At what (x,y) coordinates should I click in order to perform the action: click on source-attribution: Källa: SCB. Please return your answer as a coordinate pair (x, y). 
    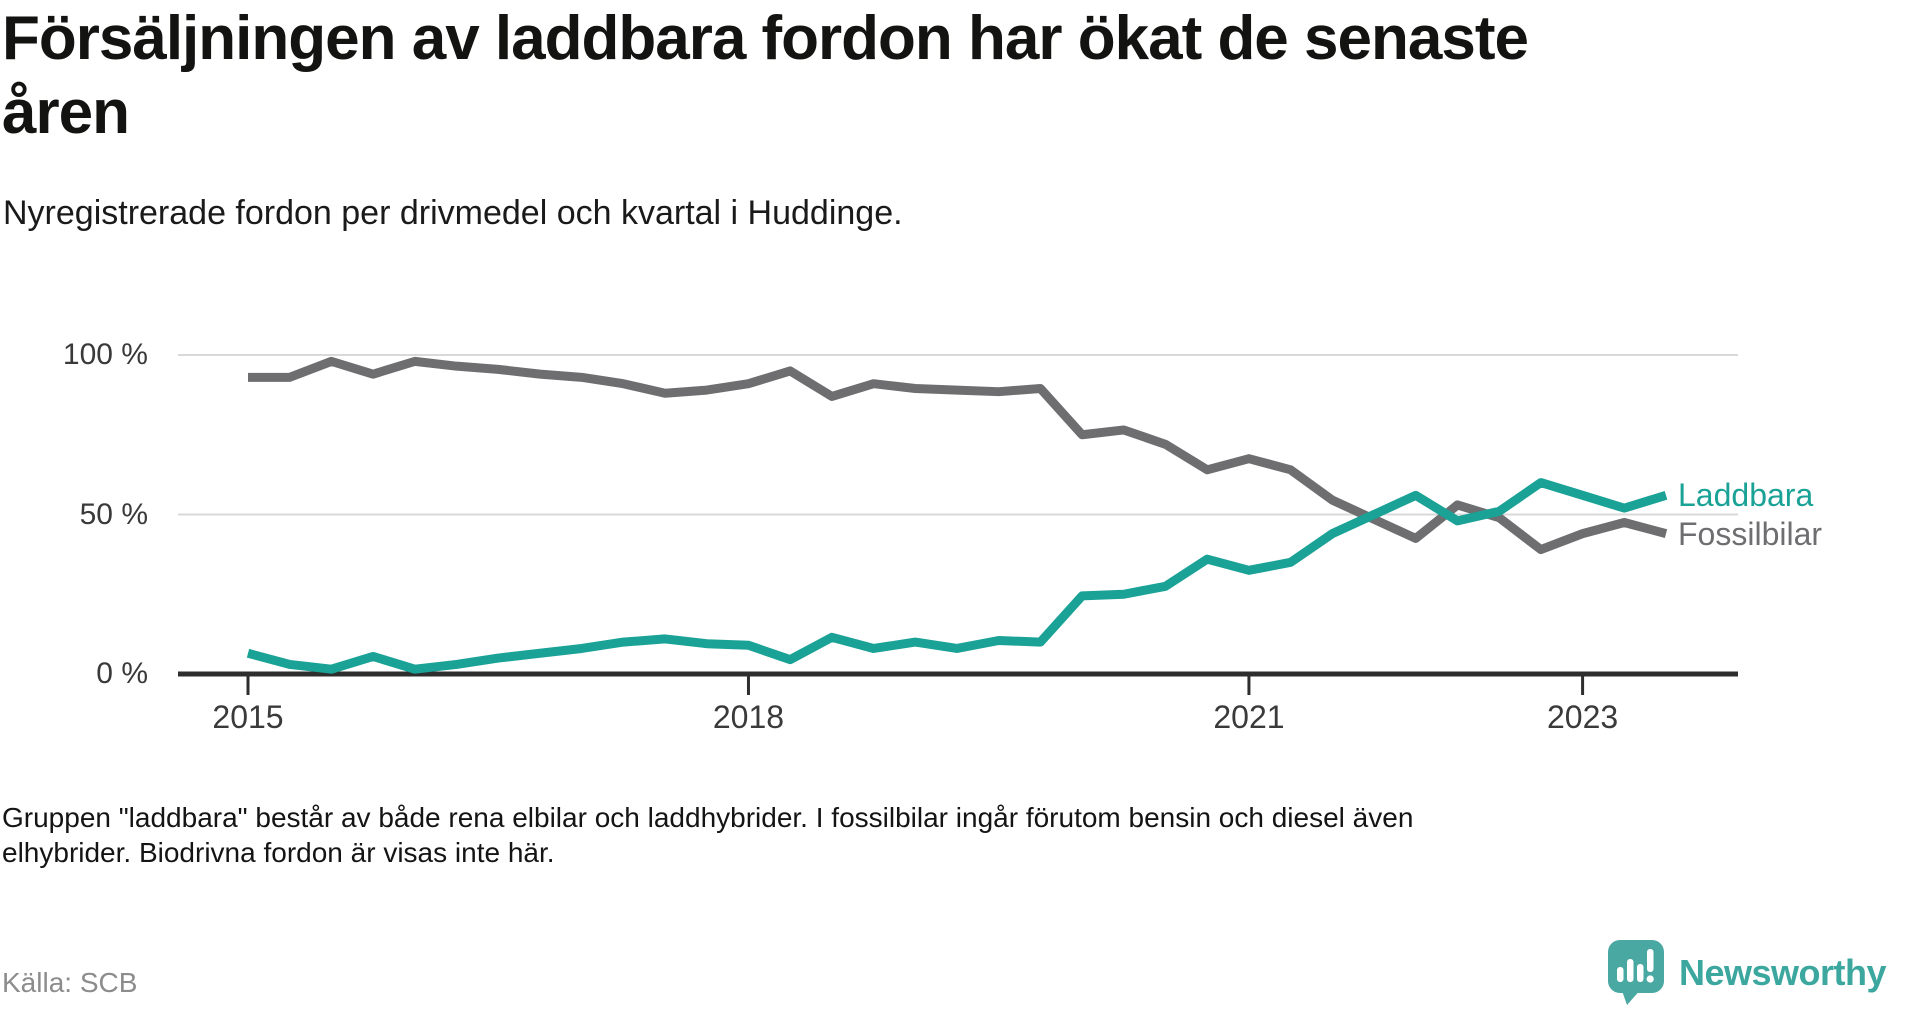
    Looking at the image, I should click on (70, 982).